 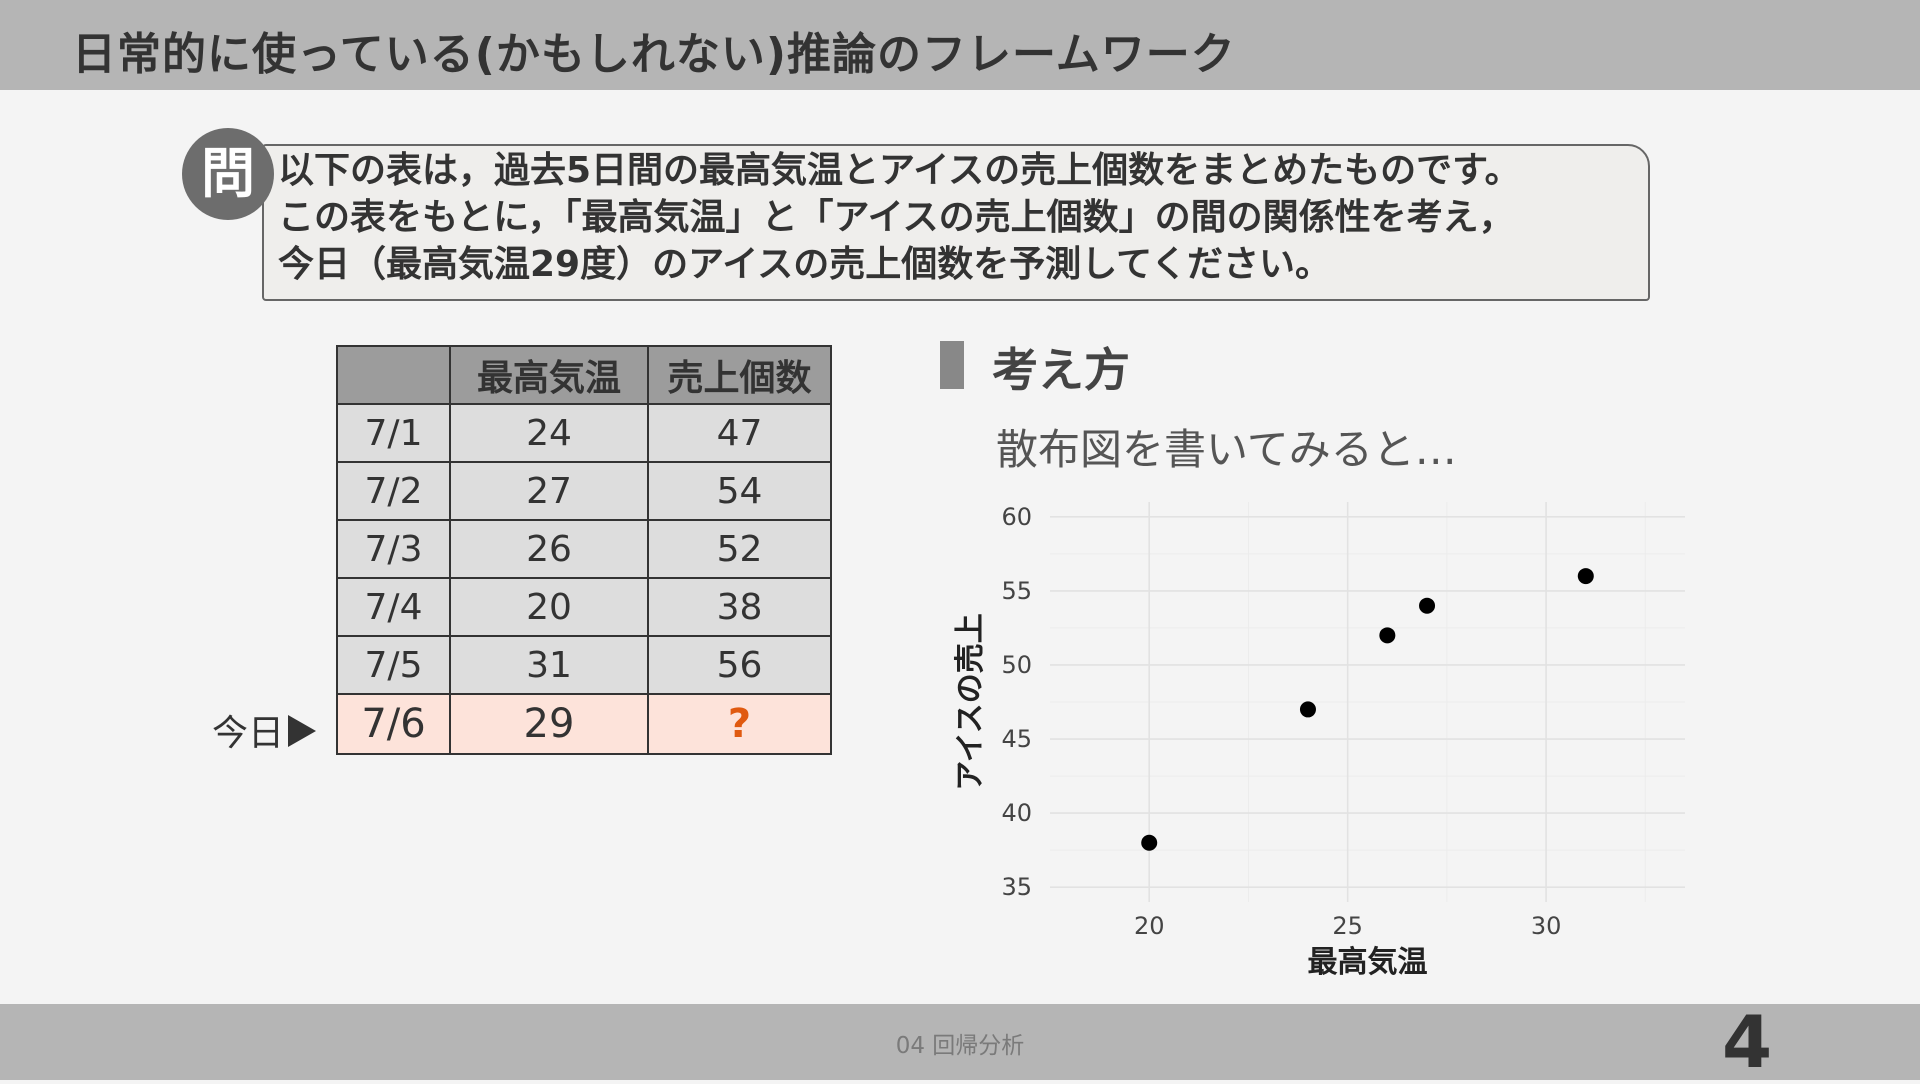 I want to click on unknown-value: ?, so click(x=739, y=724).